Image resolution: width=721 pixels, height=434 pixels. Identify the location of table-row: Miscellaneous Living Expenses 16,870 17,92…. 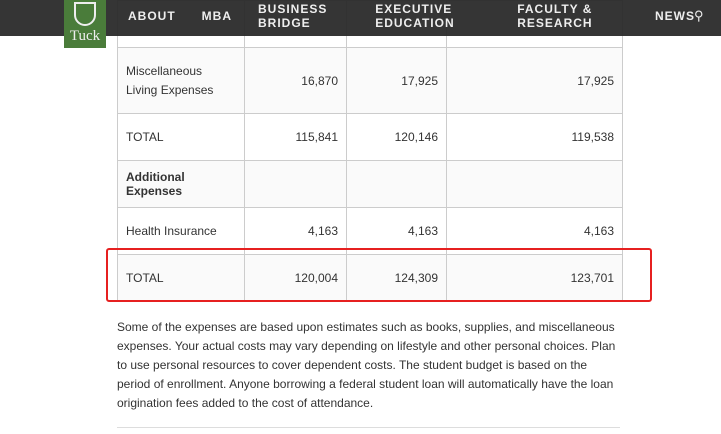
(370, 80).